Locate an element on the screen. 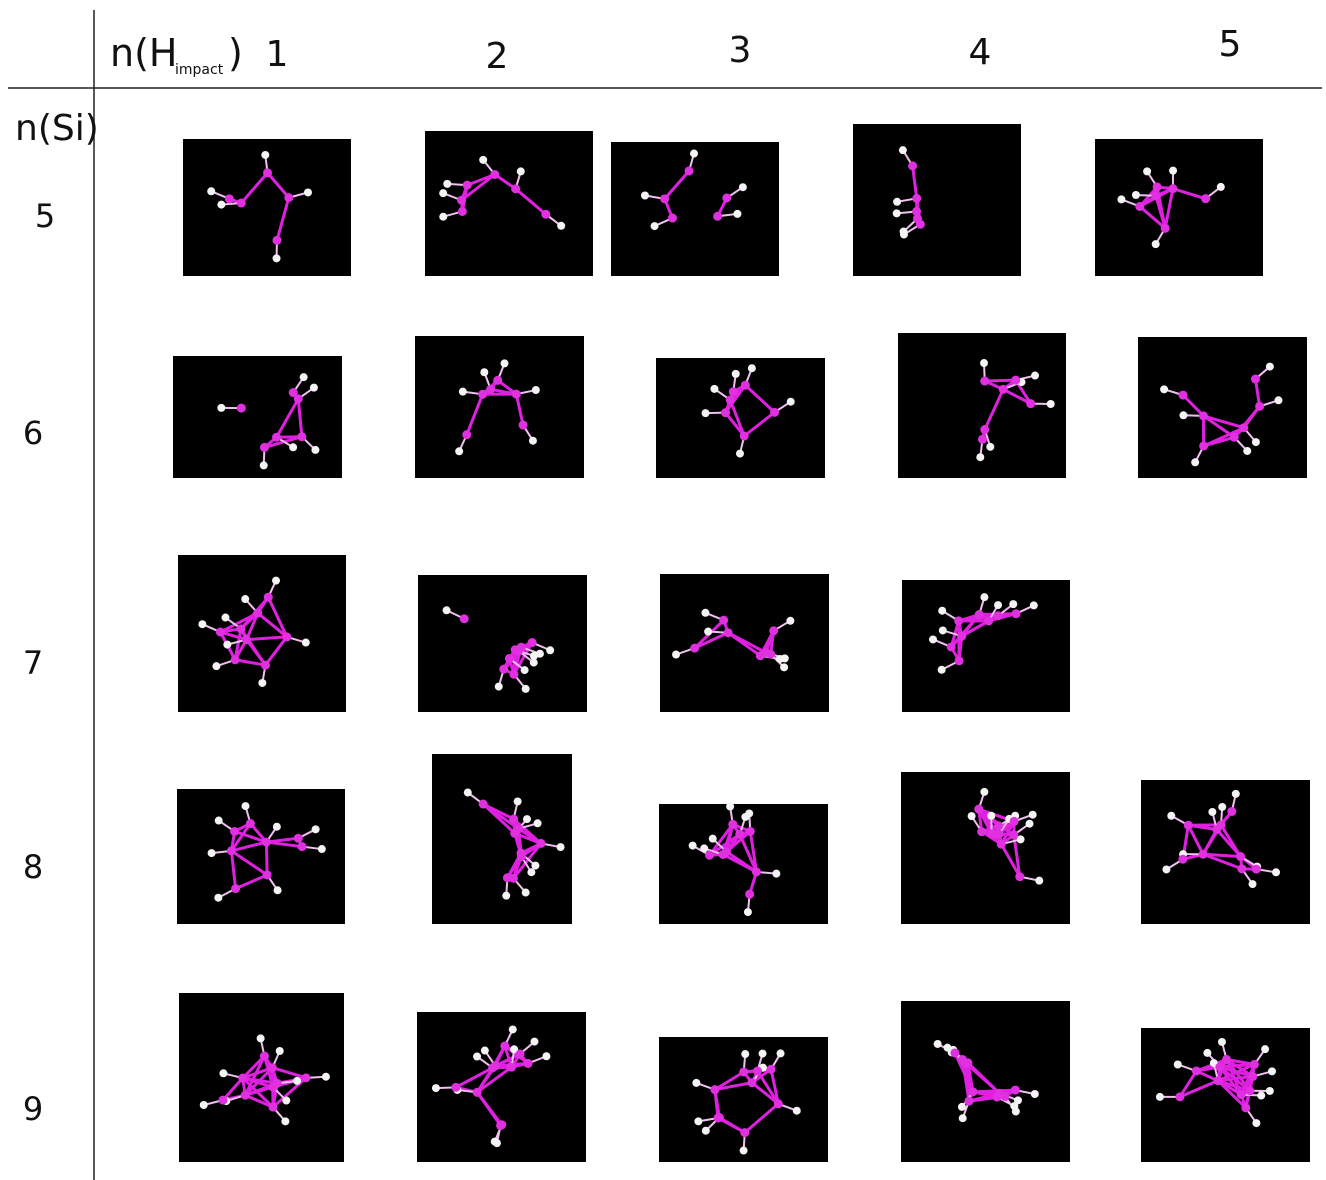  column-label: 2 is located at coordinates (497, 56).